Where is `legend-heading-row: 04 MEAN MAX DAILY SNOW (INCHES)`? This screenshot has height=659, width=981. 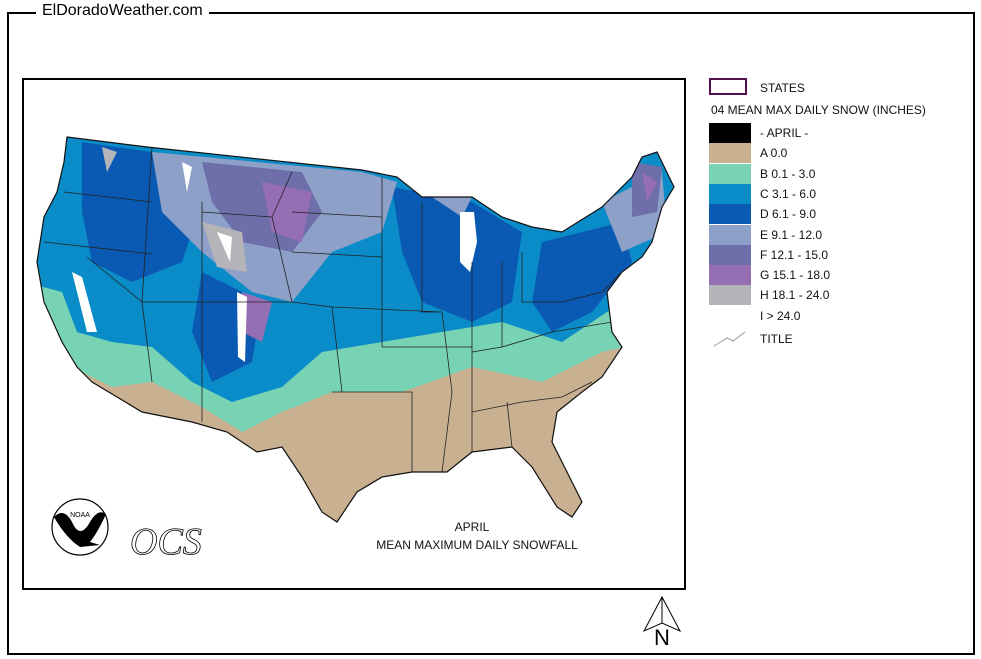 legend-heading-row: 04 MEAN MAX DAILY SNOW (INCHES) is located at coordinates (839, 113).